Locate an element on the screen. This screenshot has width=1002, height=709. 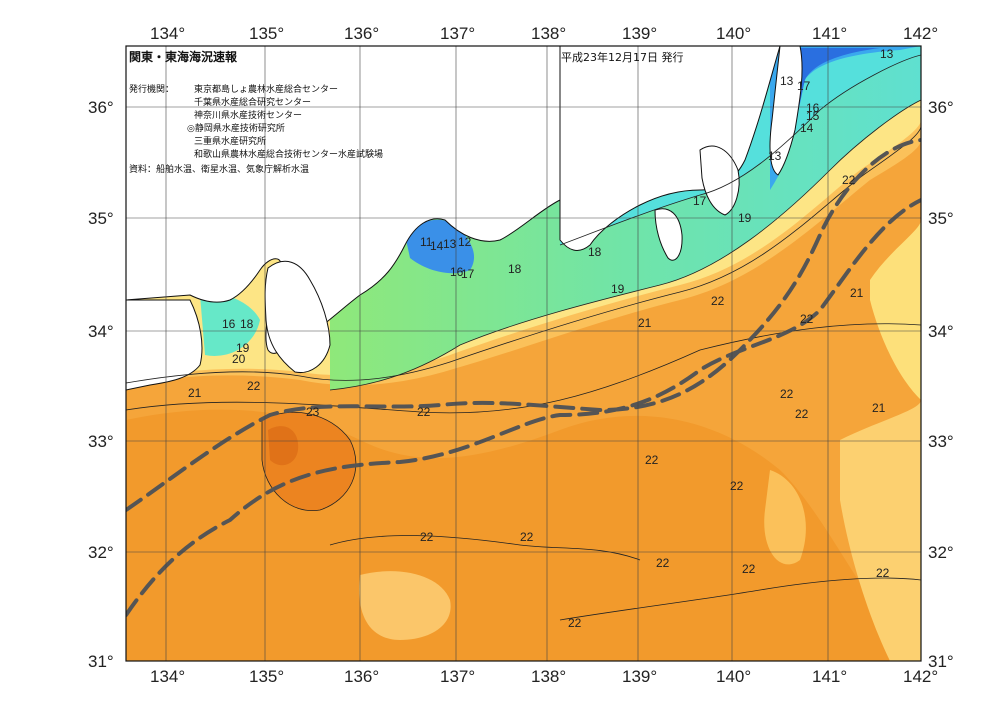
issuer-5: 三重県水産研究所 is located at coordinates (230, 141).